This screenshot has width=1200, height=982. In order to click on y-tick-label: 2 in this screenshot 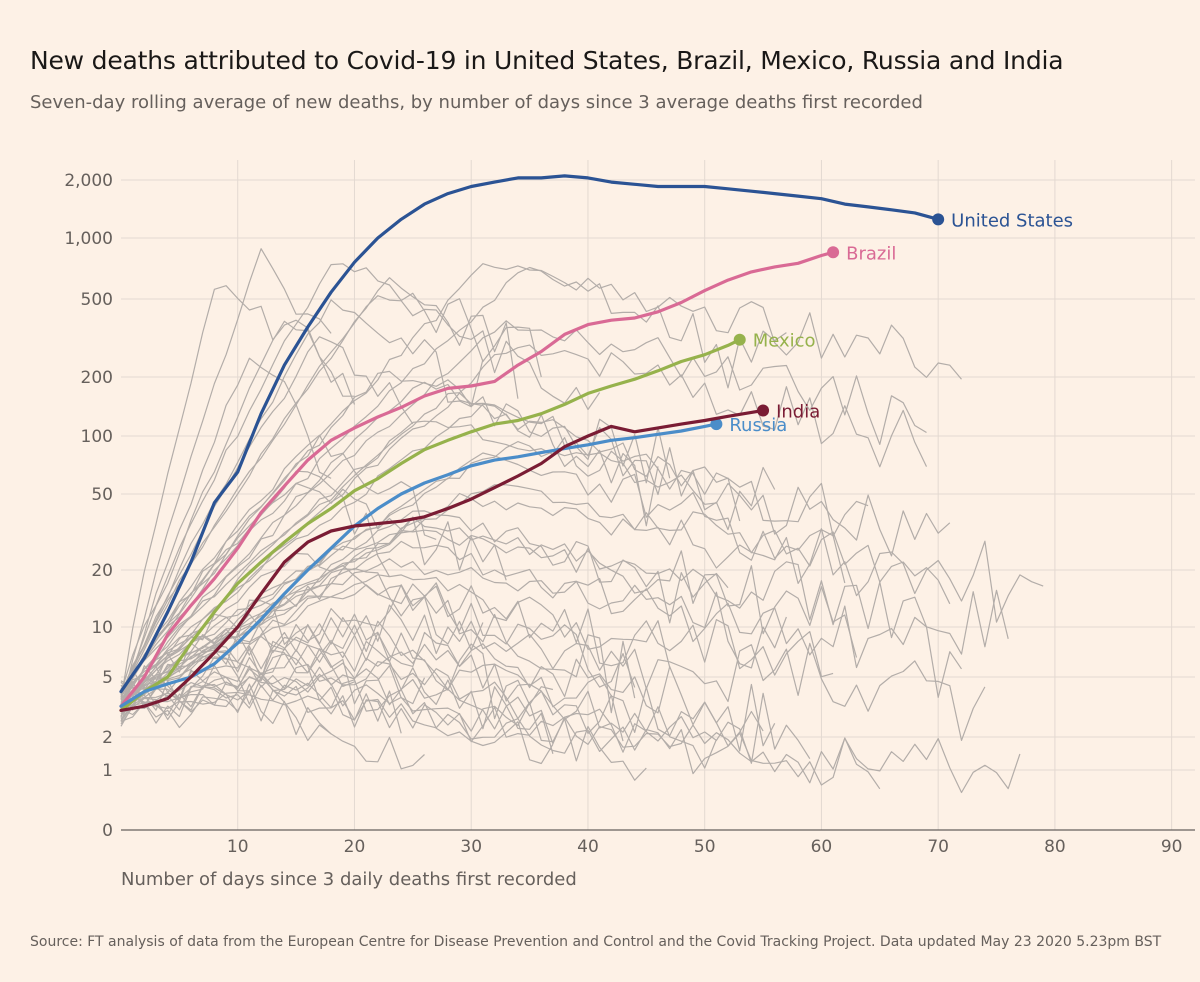, I will do `click(107, 738)`.